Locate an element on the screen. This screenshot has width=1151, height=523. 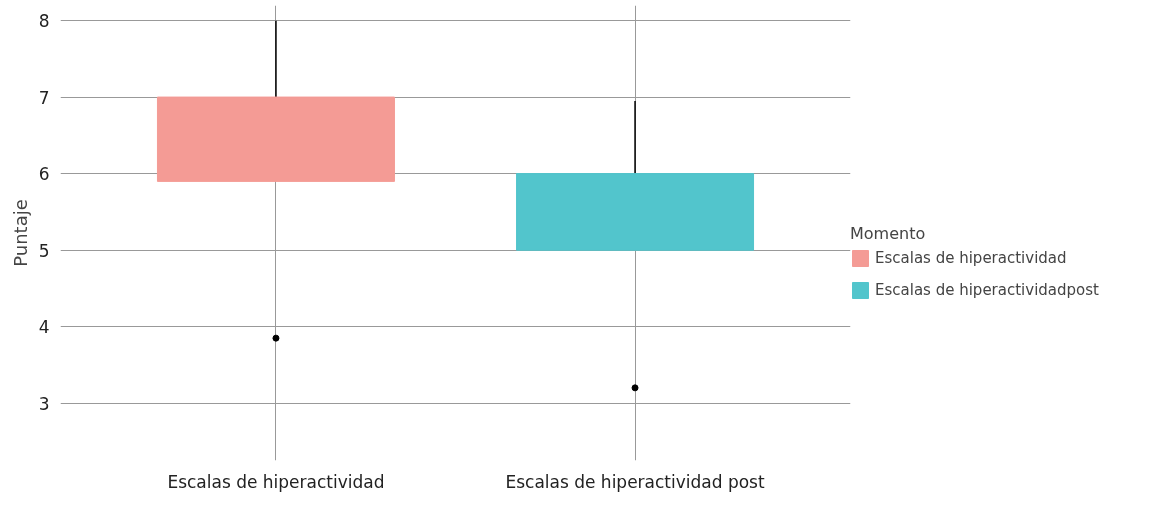
x-tick-label: Escalas de hiperactividad post is located at coordinates (635, 481).